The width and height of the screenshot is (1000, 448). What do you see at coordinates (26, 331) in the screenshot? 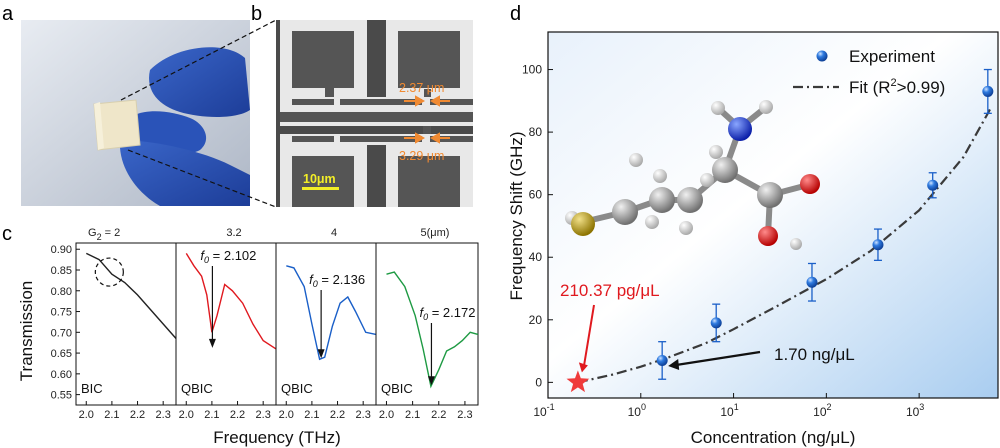
I see `panel-c-ylabel: Transmission` at bounding box center [26, 331].